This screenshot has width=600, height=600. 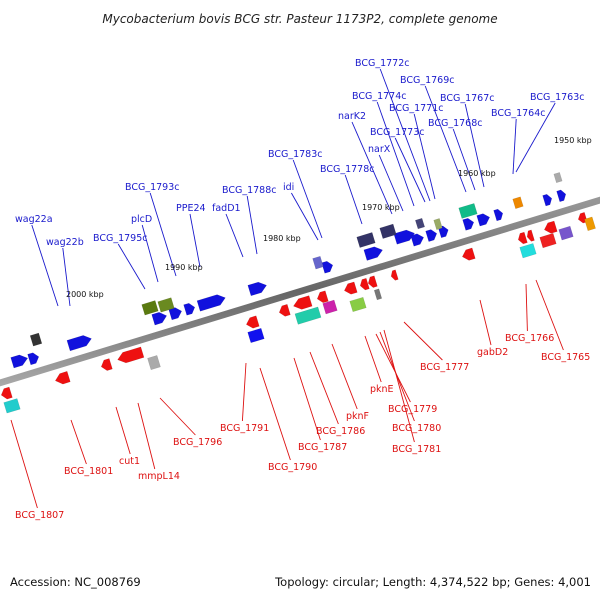 What do you see at coordinates (288, 187) in the screenshot?
I see `forward-gene-label: idi` at bounding box center [288, 187].